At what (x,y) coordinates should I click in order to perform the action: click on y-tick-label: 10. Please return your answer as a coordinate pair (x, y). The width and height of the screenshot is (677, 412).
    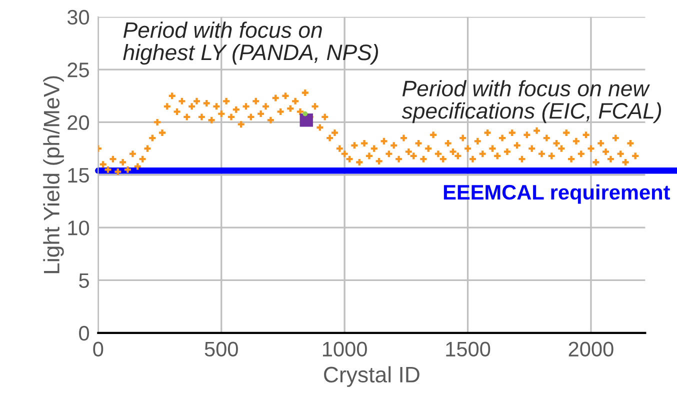
    Looking at the image, I should click on (79, 228).